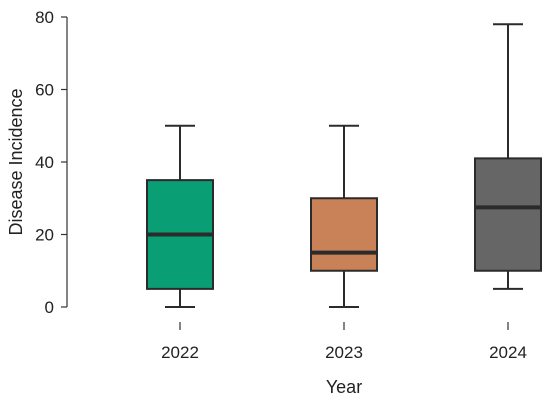 The width and height of the screenshot is (550, 405). I want to click on y-axis-title: Disease Incidence, so click(16, 161).